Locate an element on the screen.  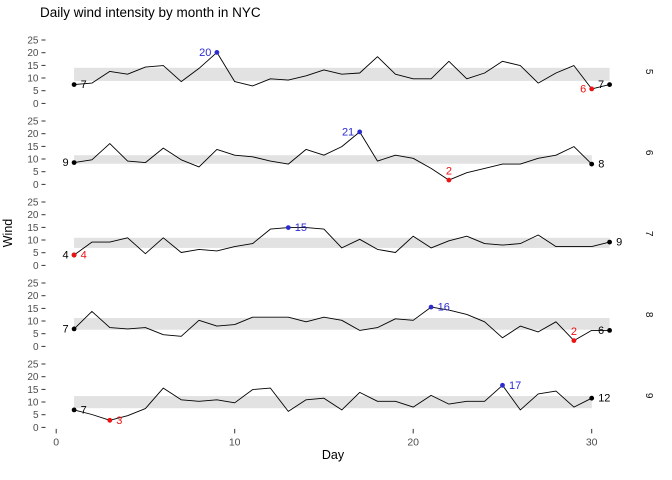
max-value-label: 17 is located at coordinates (515, 386).